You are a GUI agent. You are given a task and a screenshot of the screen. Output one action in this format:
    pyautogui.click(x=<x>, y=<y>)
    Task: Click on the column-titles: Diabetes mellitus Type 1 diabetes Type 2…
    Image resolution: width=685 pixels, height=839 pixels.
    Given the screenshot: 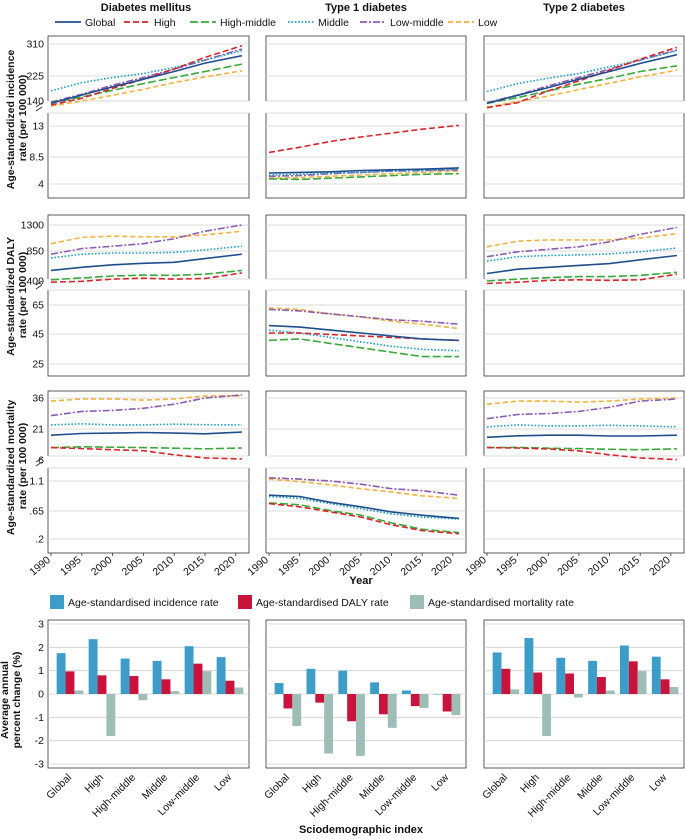 What is the action you would take?
    pyautogui.click(x=363, y=8)
    